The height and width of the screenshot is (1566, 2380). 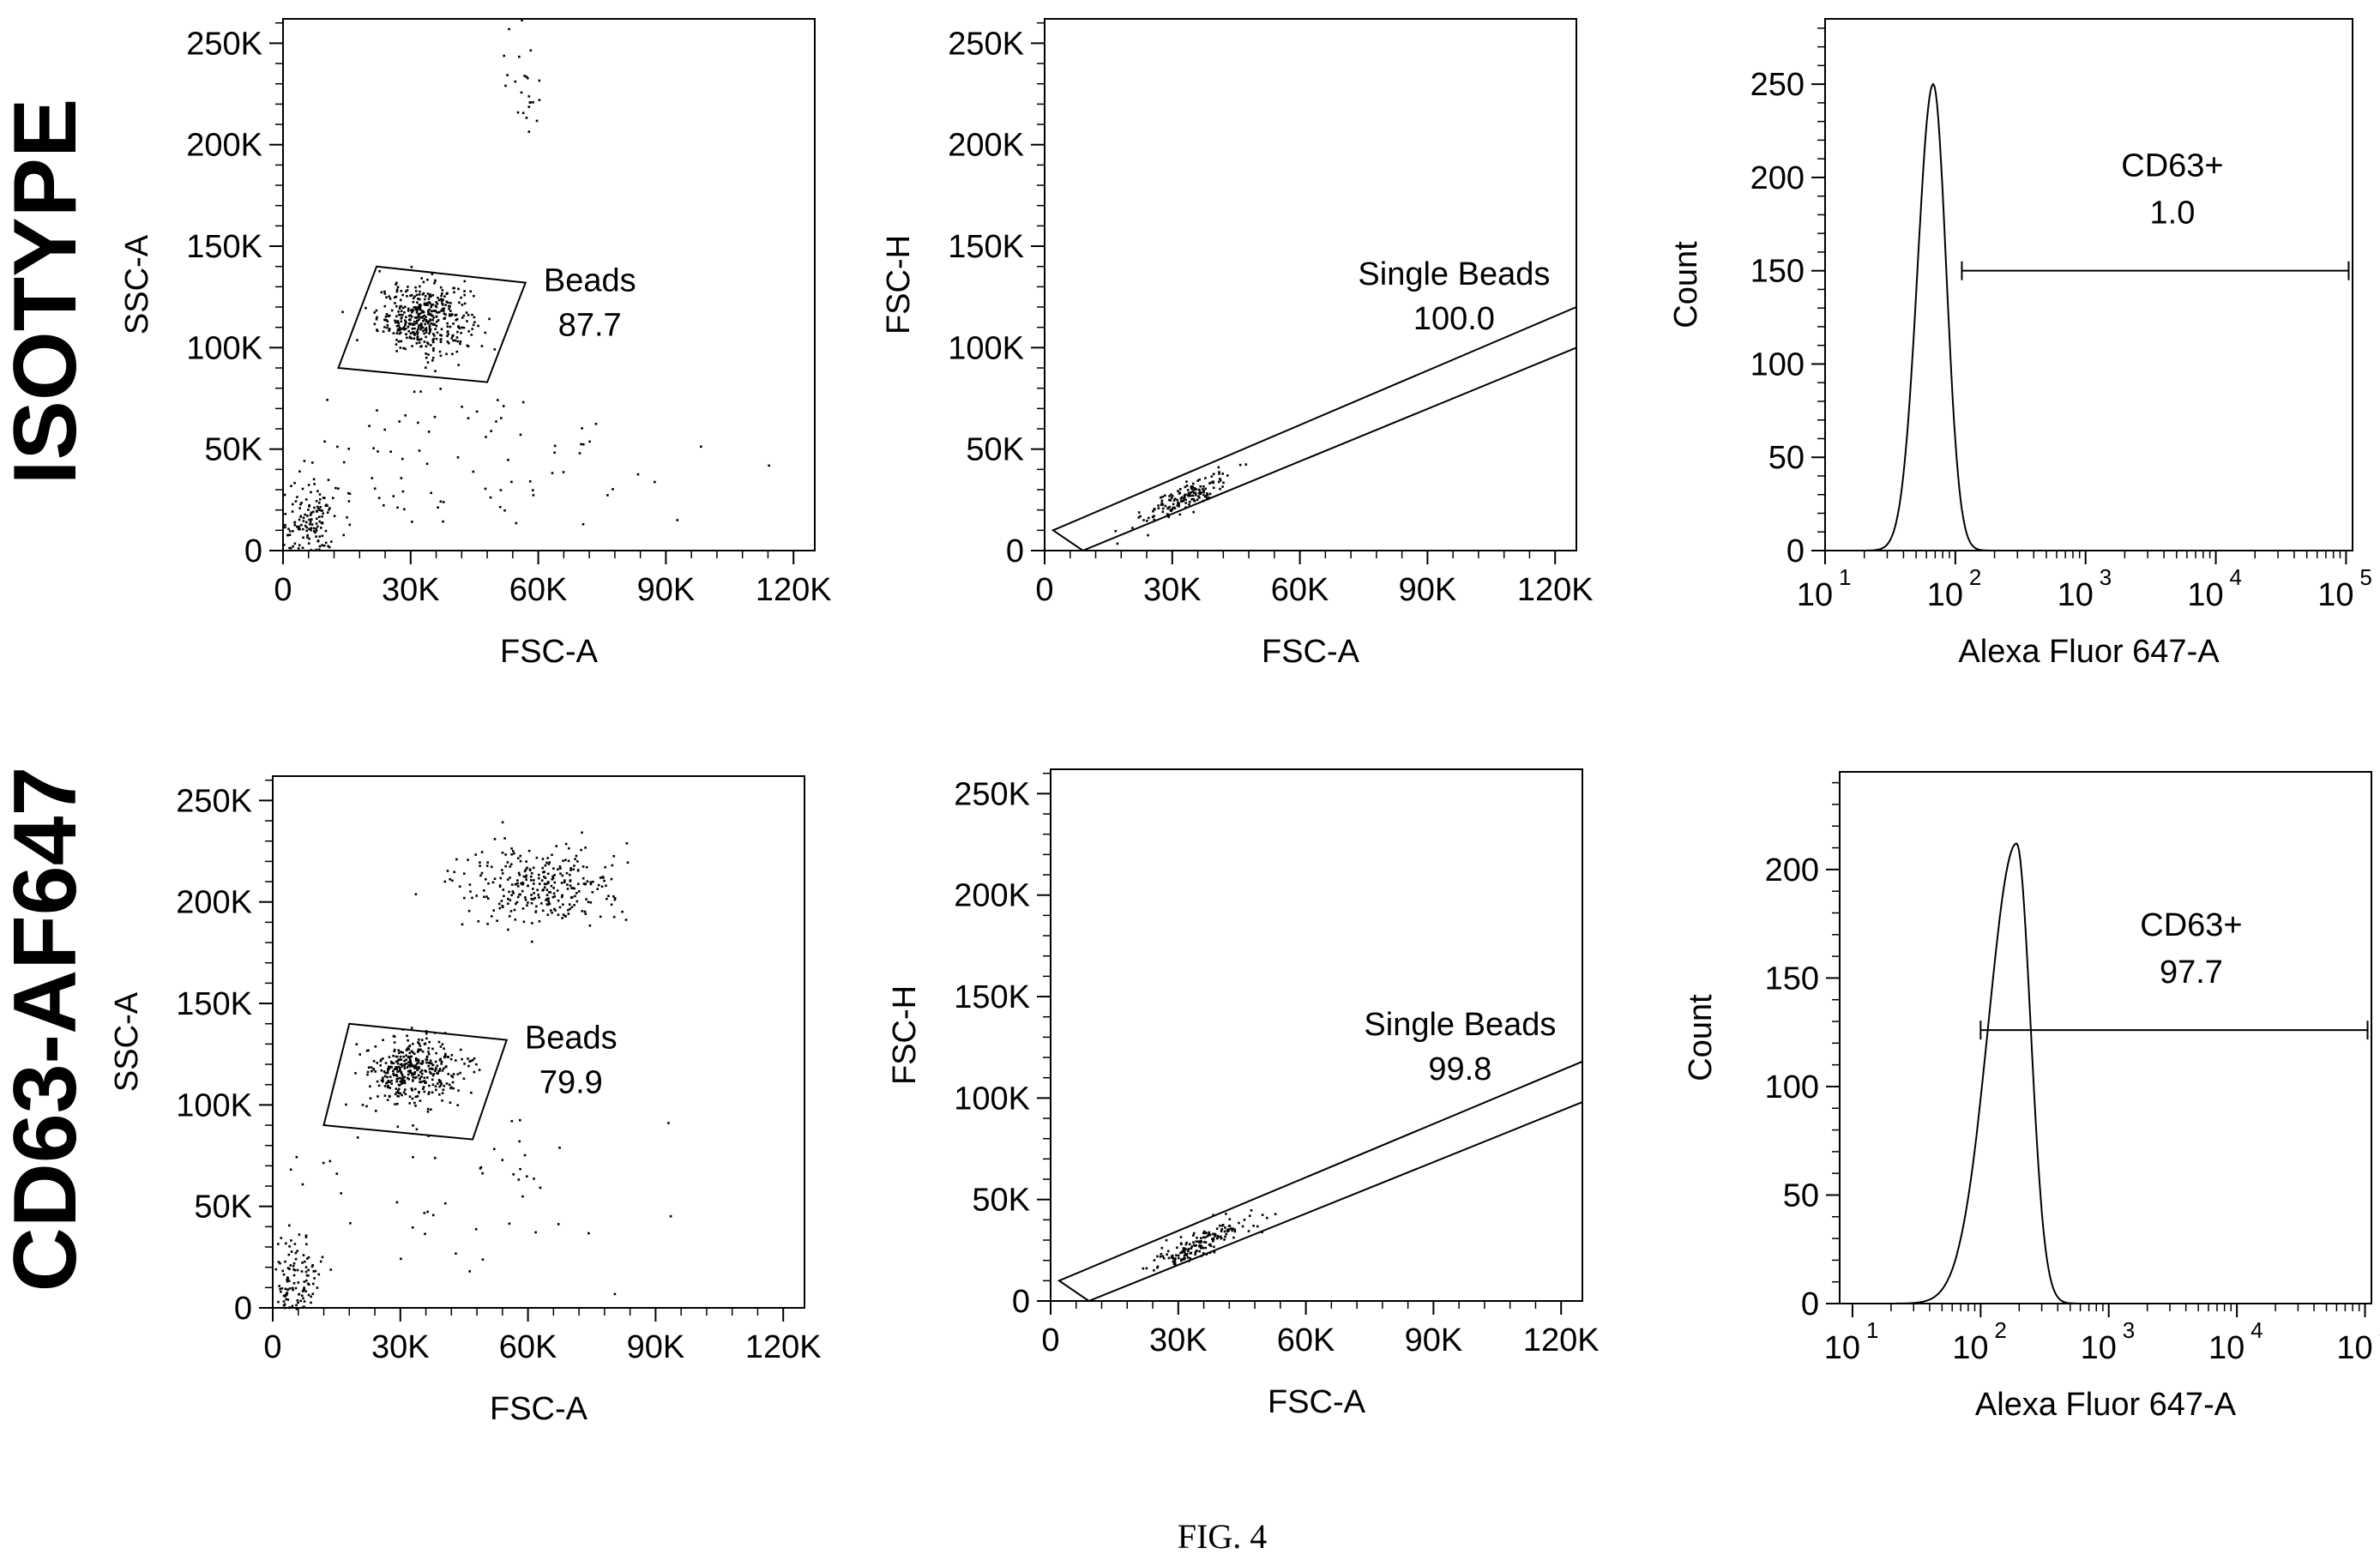 I want to click on y-tick-label: 100K, so click(x=224, y=348).